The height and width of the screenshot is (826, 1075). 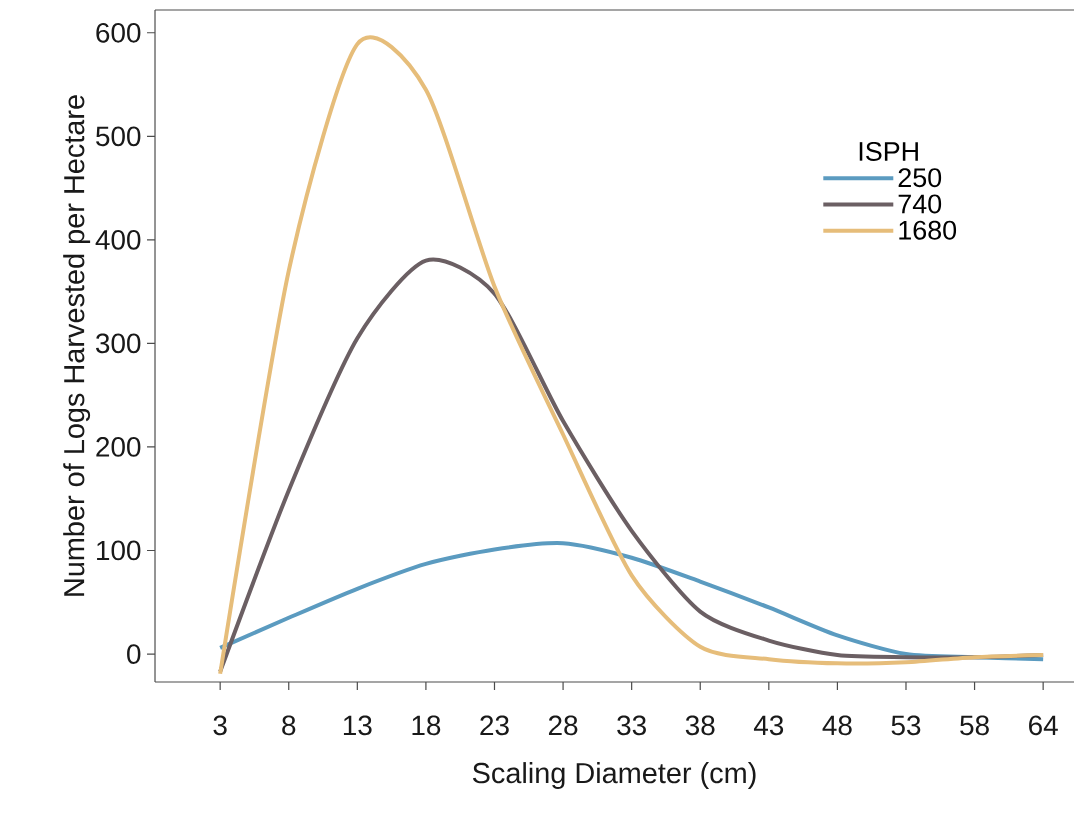 What do you see at coordinates (888, 151) in the screenshot?
I see `legend-title: ISPH` at bounding box center [888, 151].